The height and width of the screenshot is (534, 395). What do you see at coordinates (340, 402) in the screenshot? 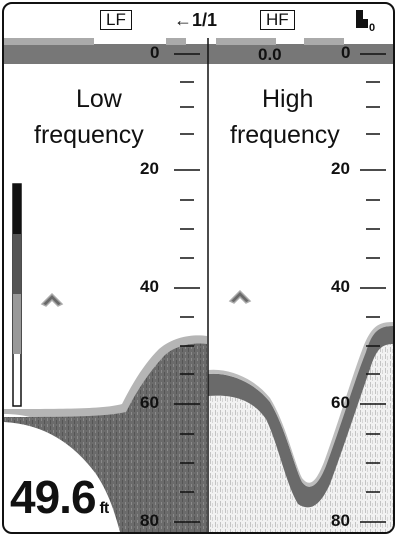
I see `right-depth-label-60: 60` at bounding box center [340, 402].